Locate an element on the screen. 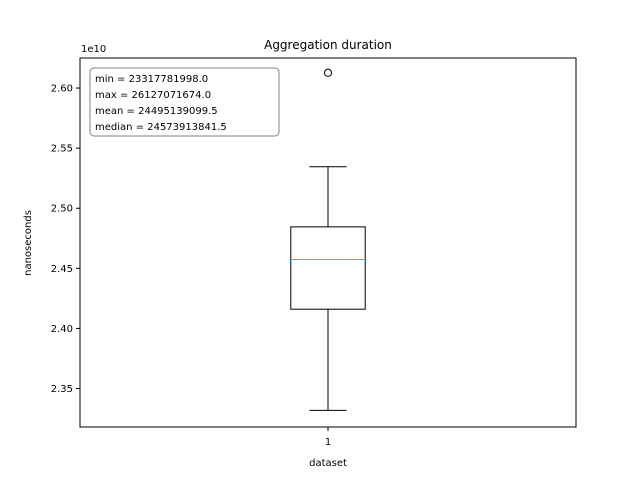 The image size is (640, 480). x-axis-ticks: 1 is located at coordinates (328, 437).